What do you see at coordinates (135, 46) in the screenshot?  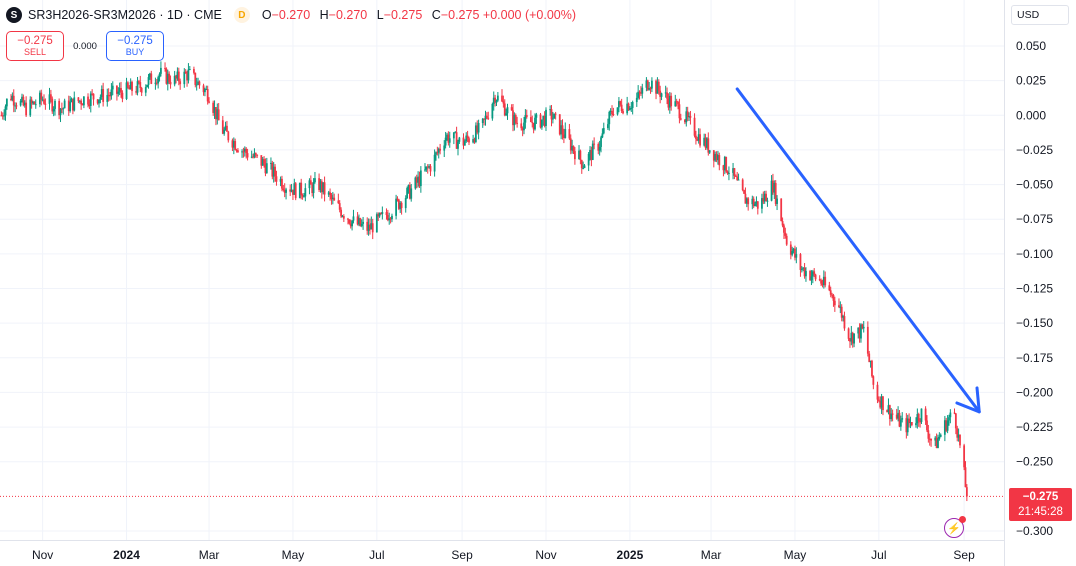 I see `buy-button: −0.275 BUY` at bounding box center [135, 46].